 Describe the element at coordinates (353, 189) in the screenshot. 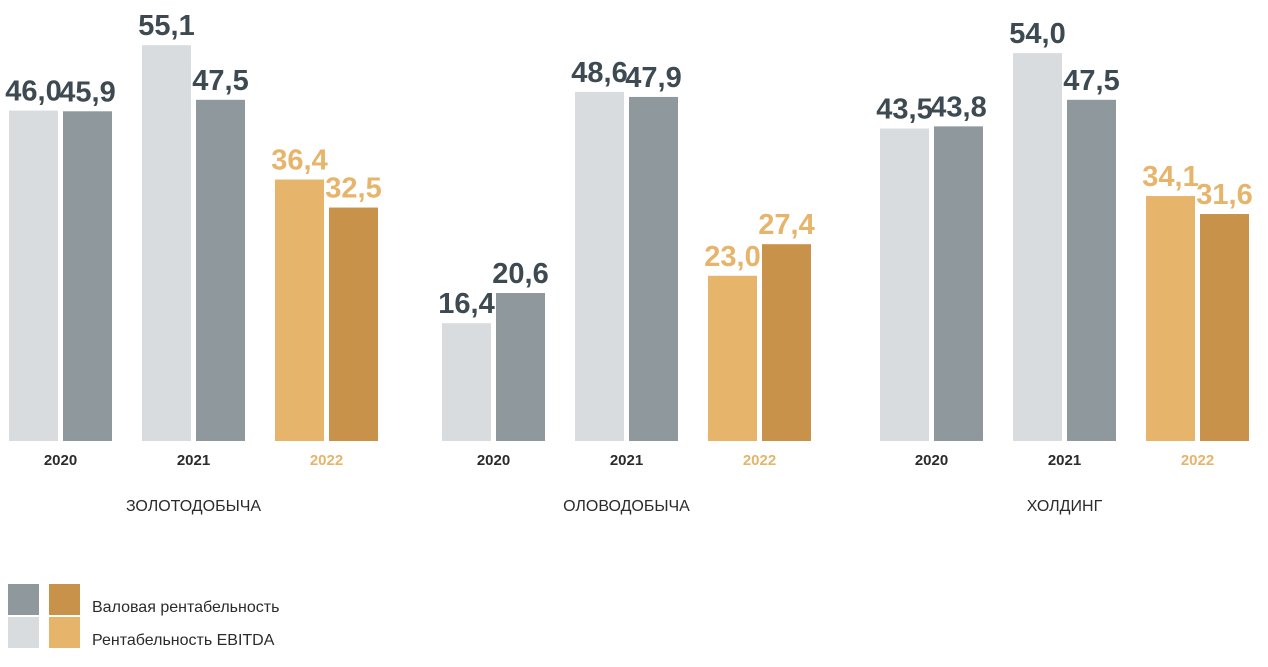

I see `data-label-gross-2022: 32,5` at that location.